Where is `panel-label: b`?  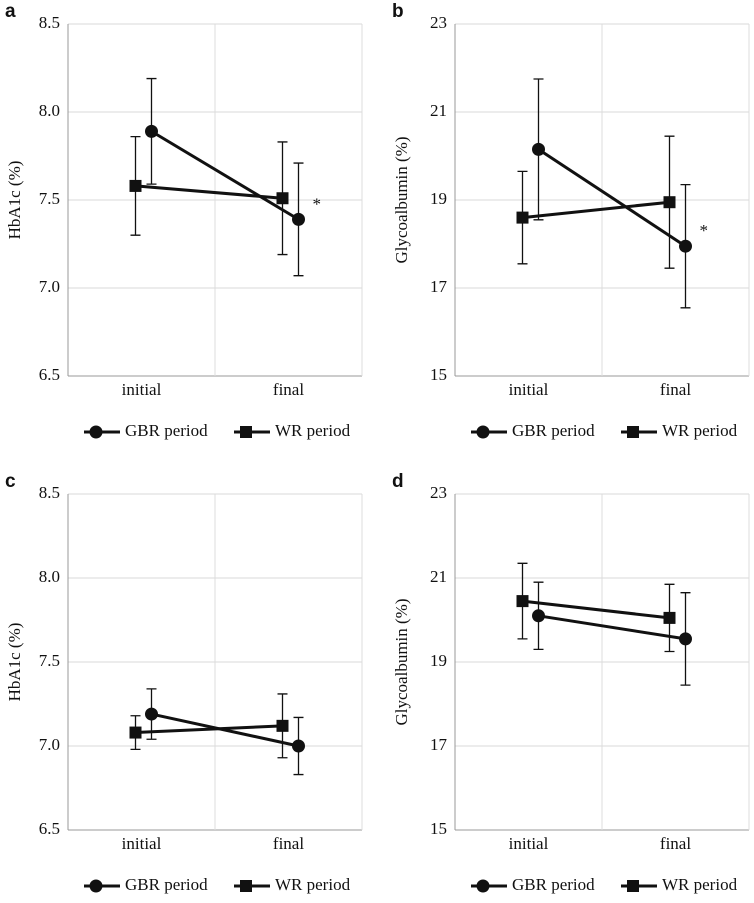
panel-label: b is located at coordinates (398, 11).